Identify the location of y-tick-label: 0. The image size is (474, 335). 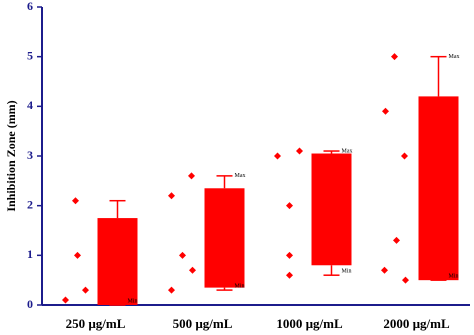
(30, 304).